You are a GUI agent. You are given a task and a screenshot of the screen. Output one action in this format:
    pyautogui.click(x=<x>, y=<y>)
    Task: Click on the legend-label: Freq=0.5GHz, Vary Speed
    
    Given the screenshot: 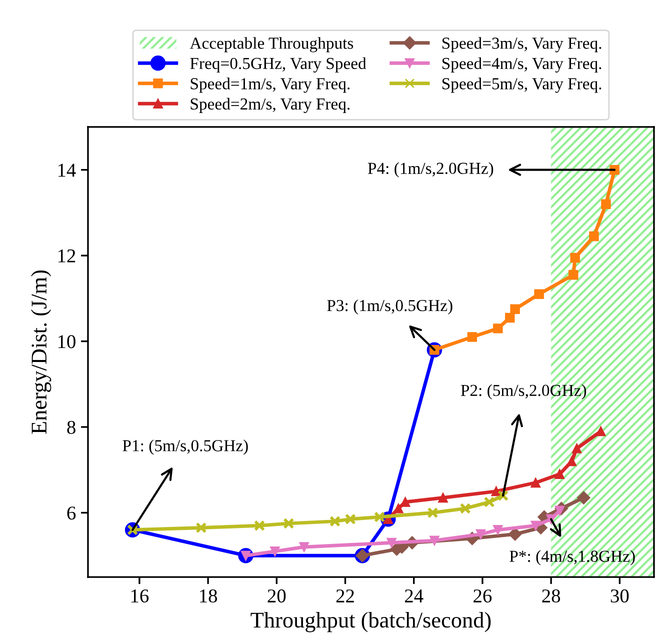 What is the action you would take?
    pyautogui.click(x=278, y=65)
    